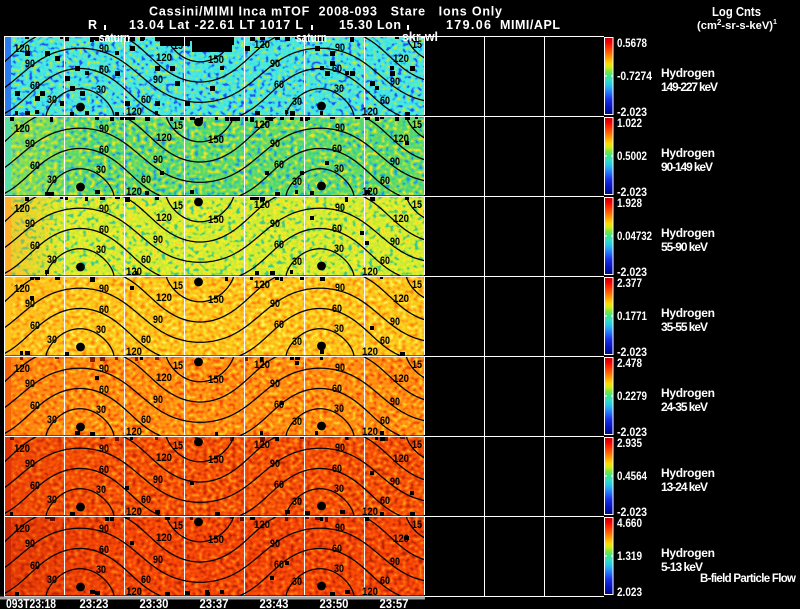 Image resolution: width=800 pixels, height=609 pixels. Describe the element at coordinates (684, 407) in the screenshot. I see `svg-text: 24-35 keV` at that location.